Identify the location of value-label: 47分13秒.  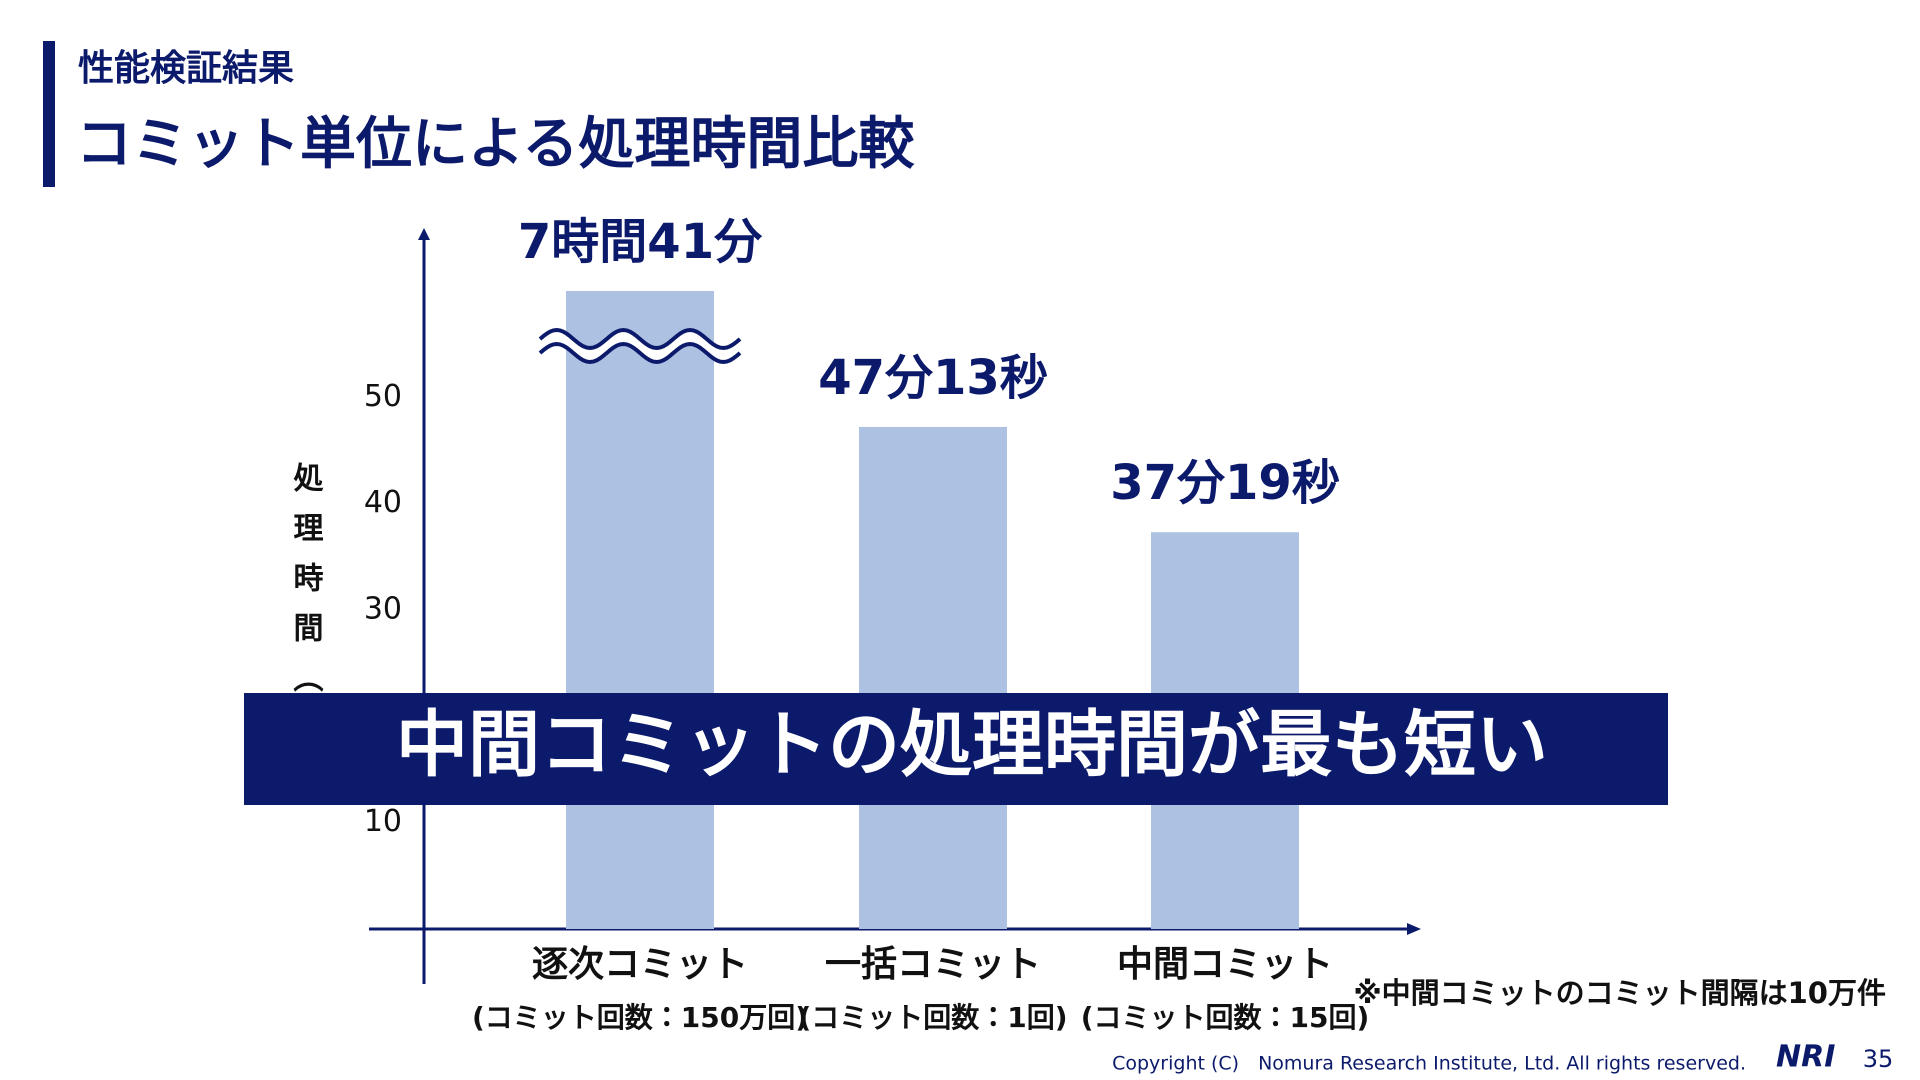
(933, 378).